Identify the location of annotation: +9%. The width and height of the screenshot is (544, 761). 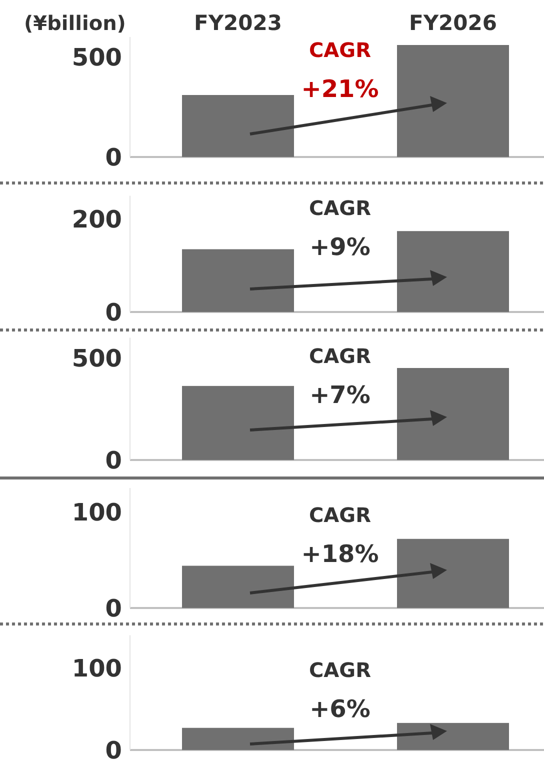
(340, 247).